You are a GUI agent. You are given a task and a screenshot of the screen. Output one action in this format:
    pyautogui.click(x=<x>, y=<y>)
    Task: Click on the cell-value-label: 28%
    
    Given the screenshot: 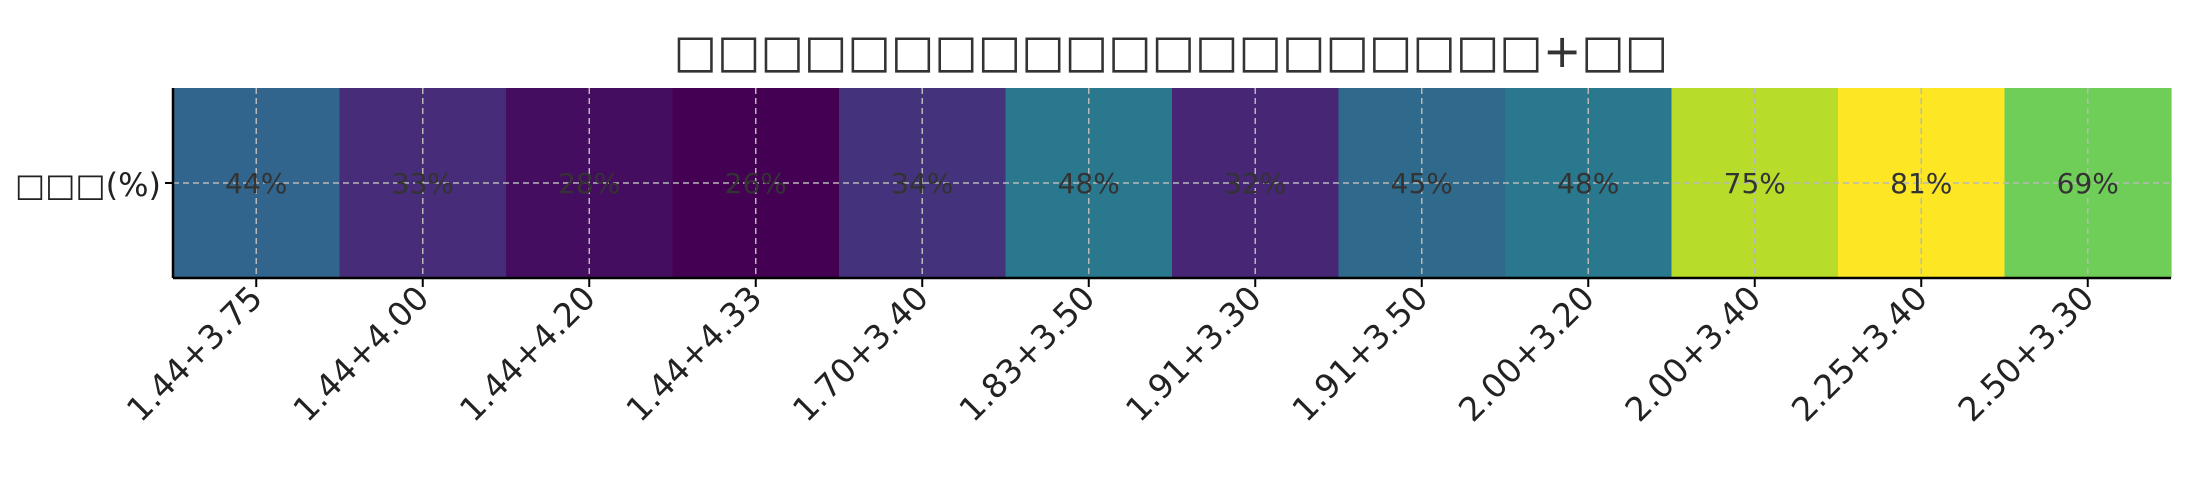 What is the action you would take?
    pyautogui.click(x=589, y=183)
    